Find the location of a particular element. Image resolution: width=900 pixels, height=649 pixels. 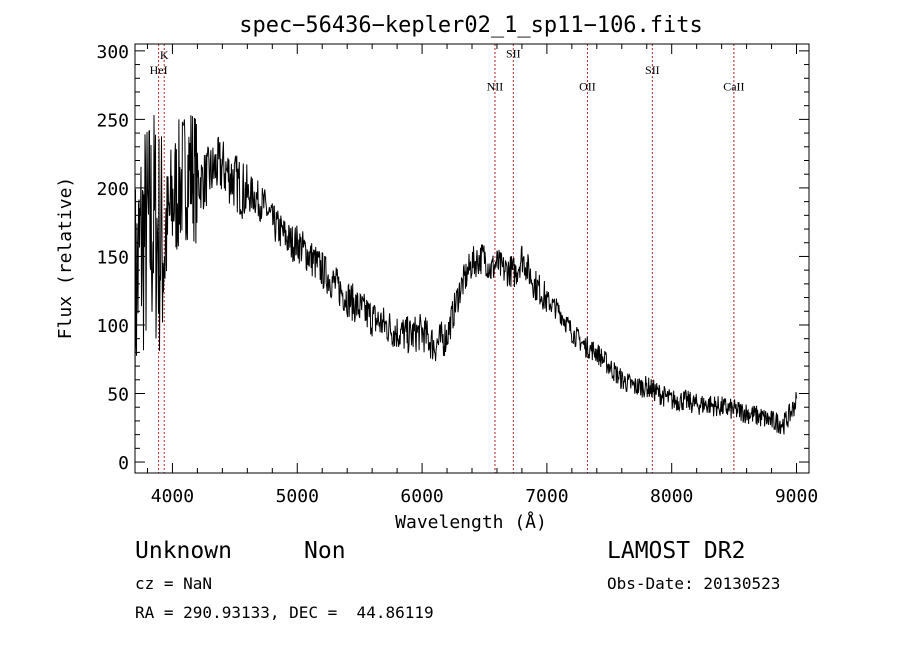

y-tick-label: 150 is located at coordinates (112, 257).